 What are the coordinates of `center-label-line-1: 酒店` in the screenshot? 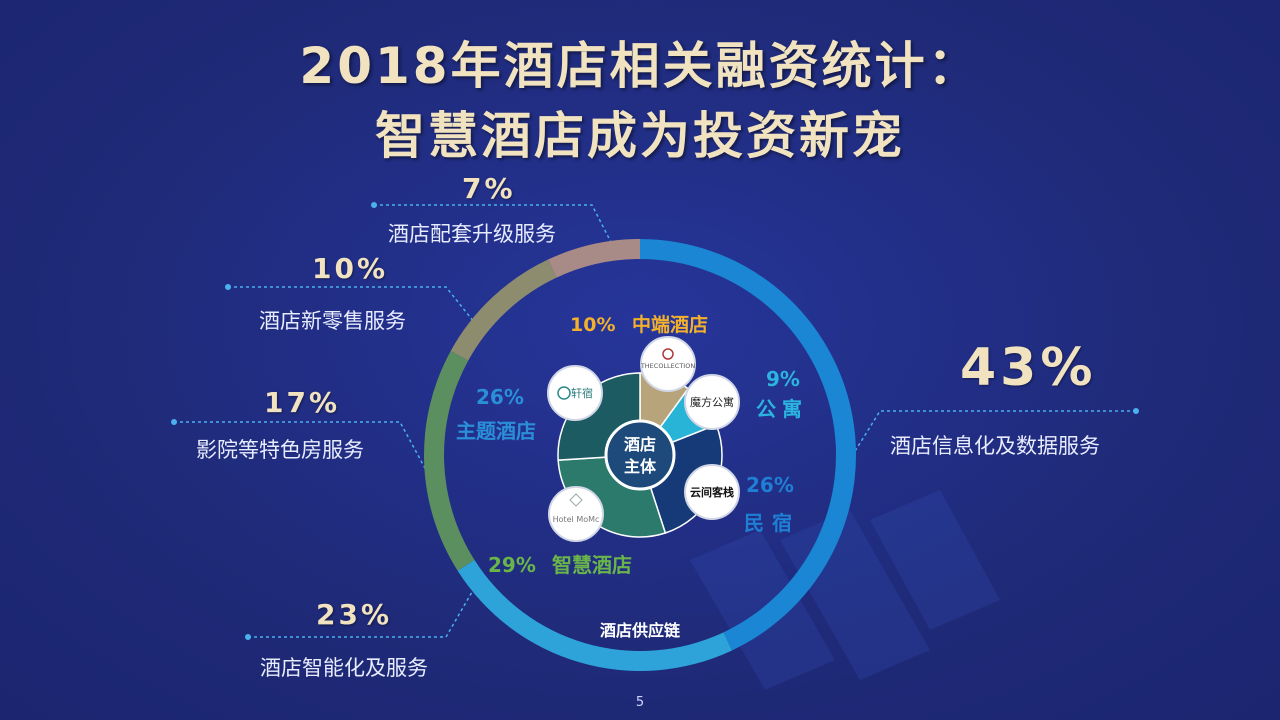 It's located at (640, 444).